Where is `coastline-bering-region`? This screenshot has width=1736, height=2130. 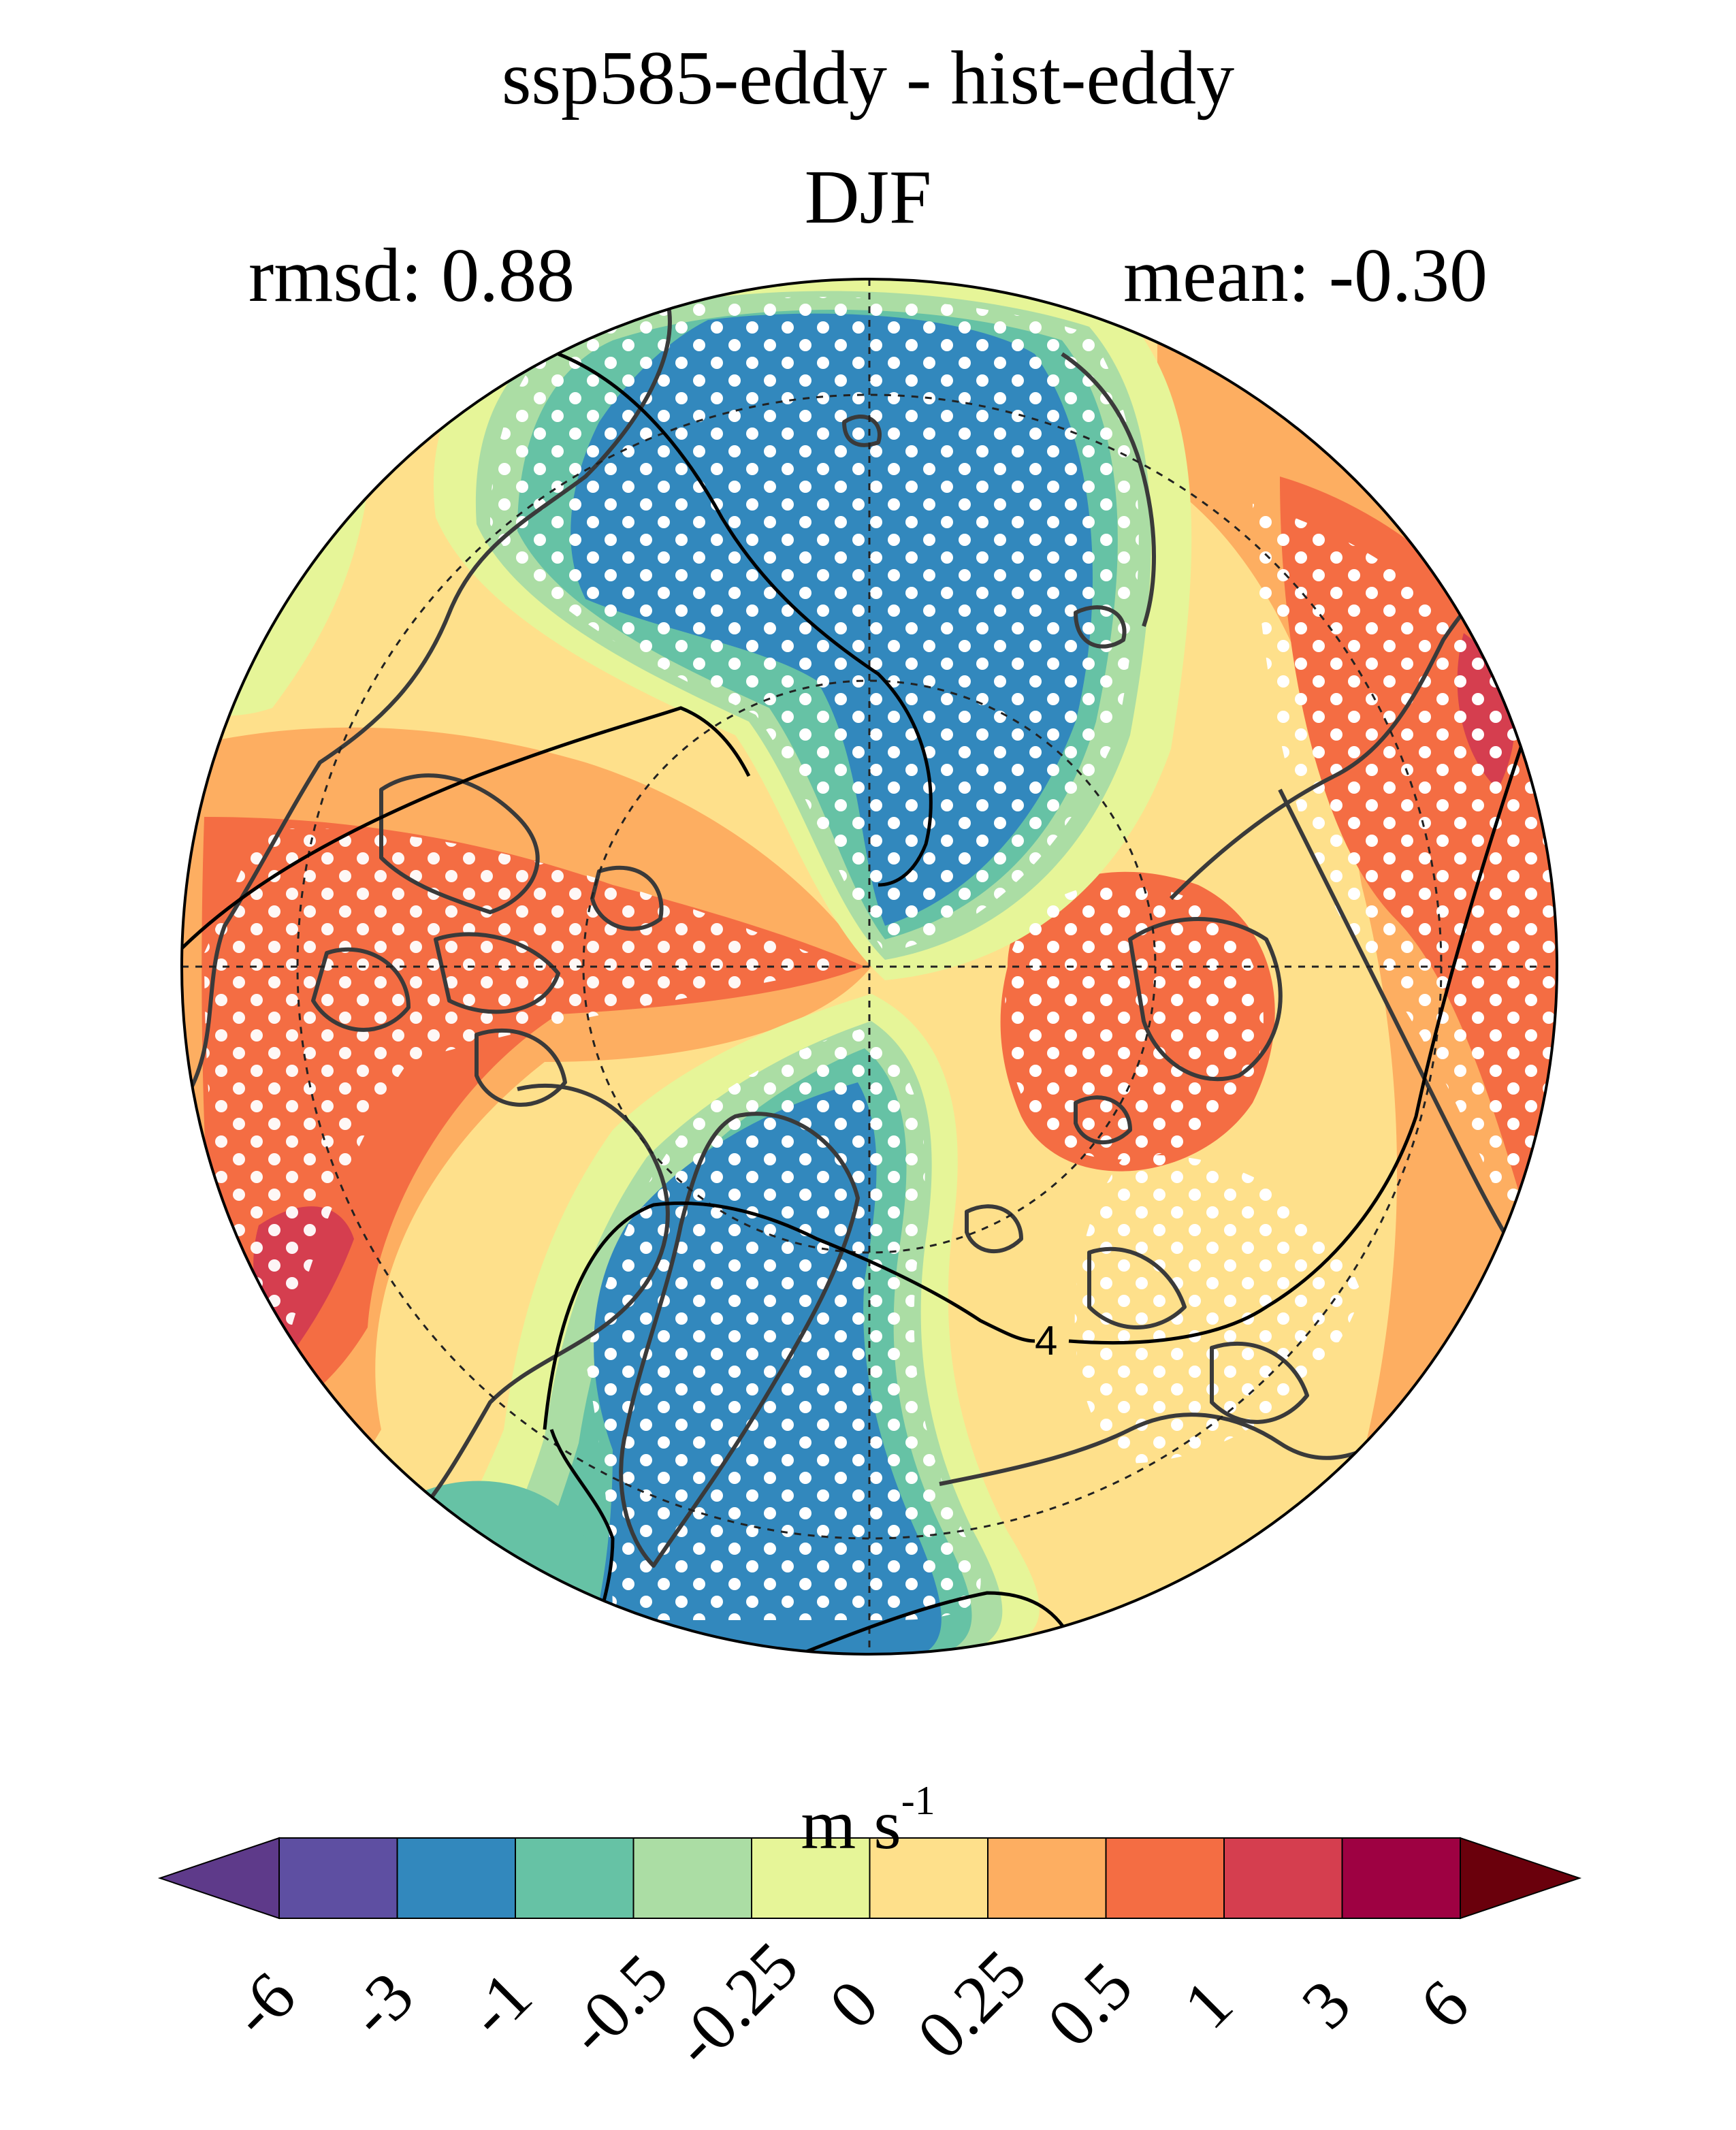 coastline-bering-region is located at coordinates (999, 500).